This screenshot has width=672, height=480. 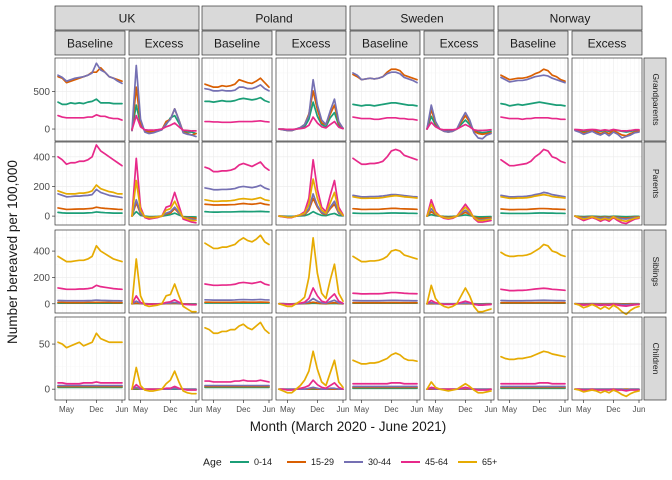 I want to click on y-tick-label: 200, so click(x=41, y=278).